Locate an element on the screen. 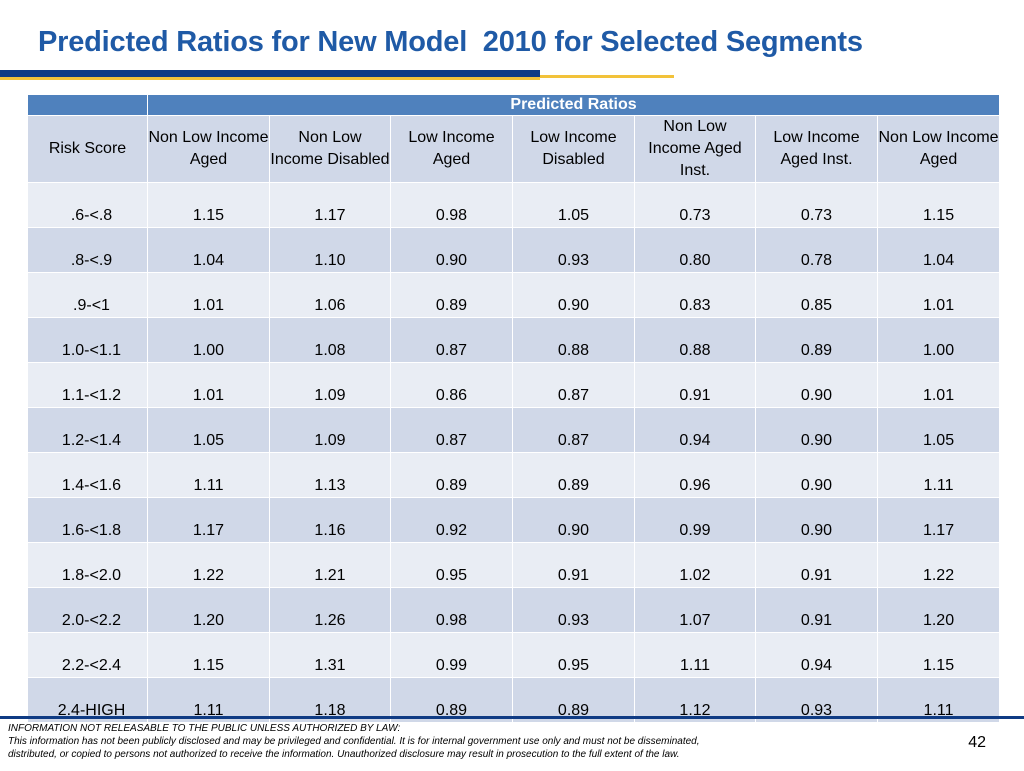 The width and height of the screenshot is (1024, 771). ratio-cell: 0.80 is located at coordinates (695, 250).